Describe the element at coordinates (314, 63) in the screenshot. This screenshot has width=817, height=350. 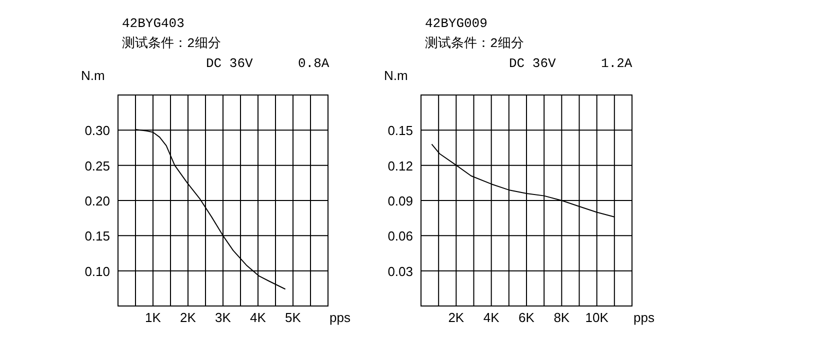
I see `text: 0.8A` at that location.